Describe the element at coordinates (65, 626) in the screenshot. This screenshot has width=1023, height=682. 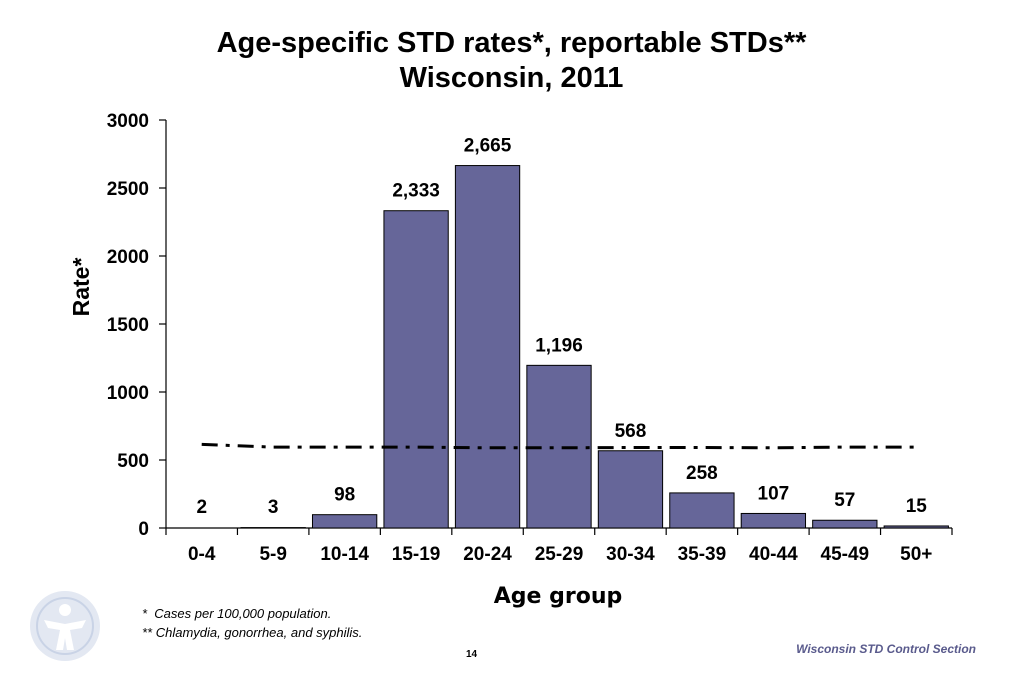
I see `person-globe-logo-icon` at that location.